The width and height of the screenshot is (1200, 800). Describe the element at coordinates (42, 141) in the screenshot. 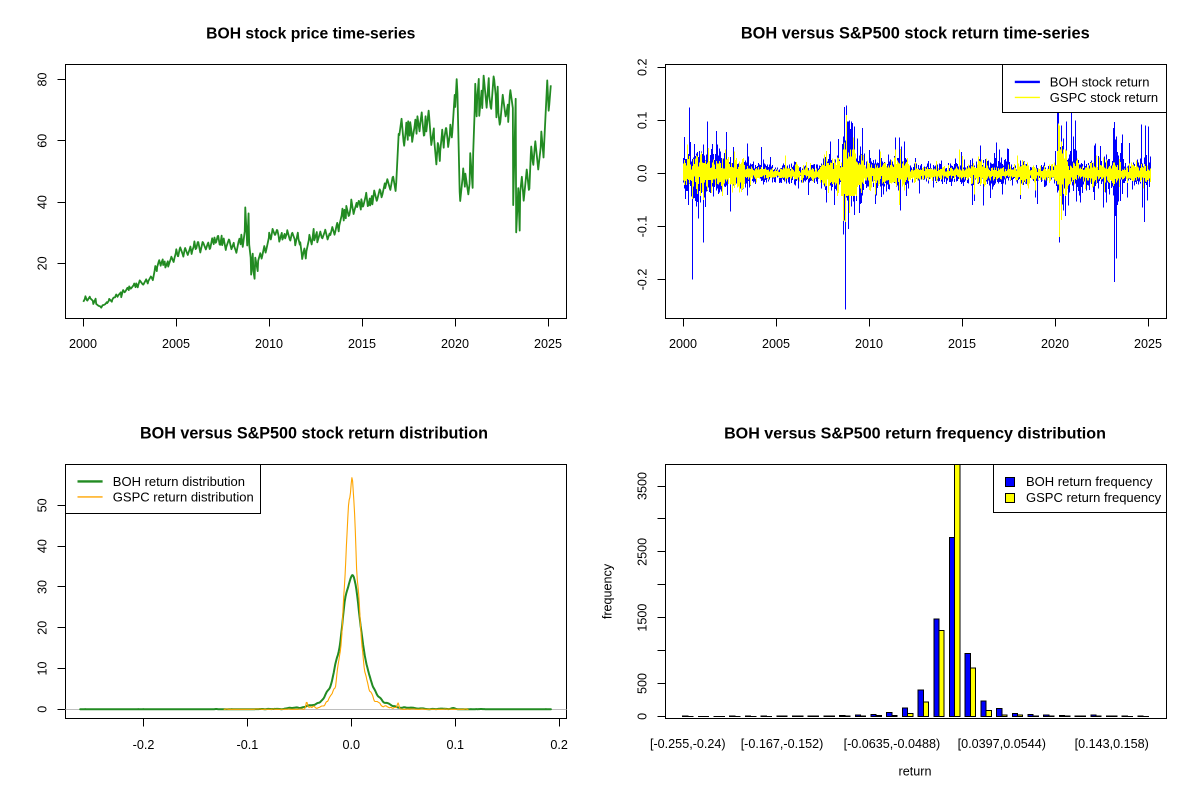

I see `svg-text: 60` at that location.